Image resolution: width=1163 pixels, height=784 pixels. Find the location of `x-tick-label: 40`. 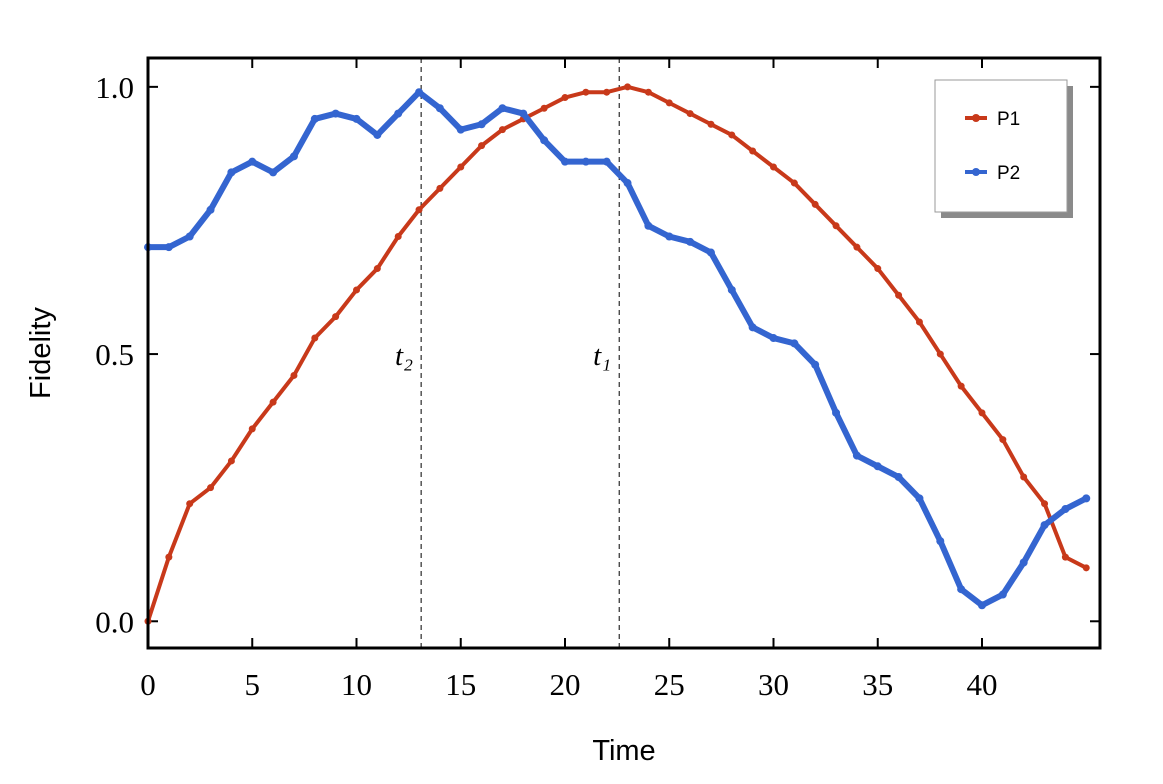

x-tick-label: 40 is located at coordinates (981, 684).